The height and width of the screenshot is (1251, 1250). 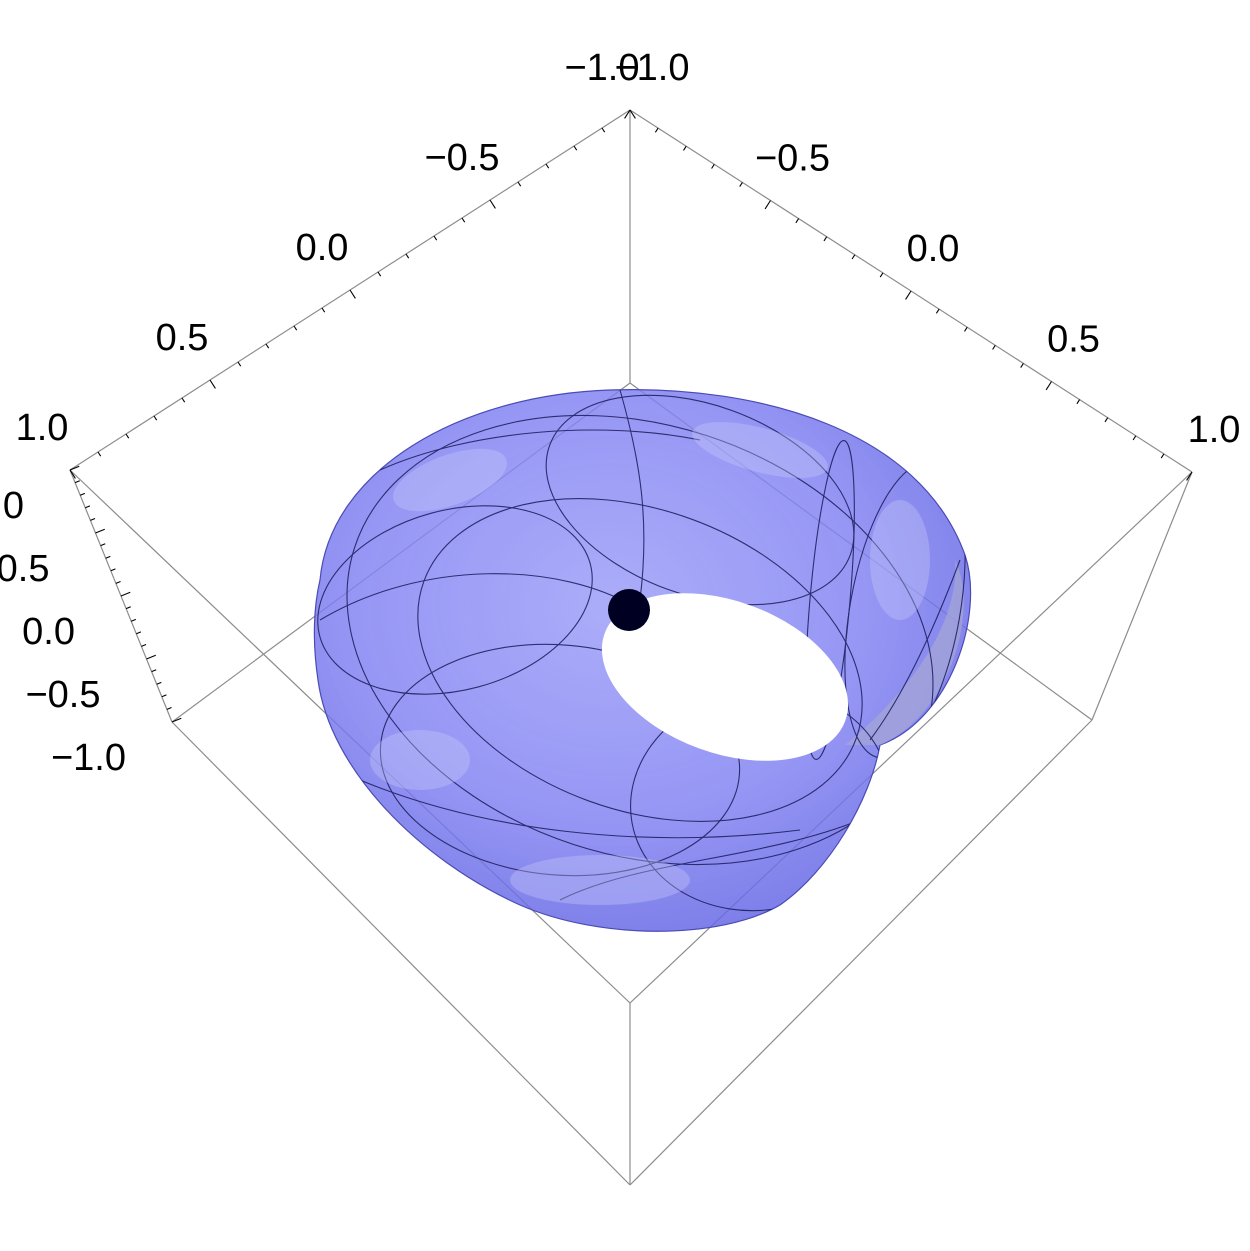 I want to click on x-axis-tick-label: 1.0, so click(x=42, y=428).